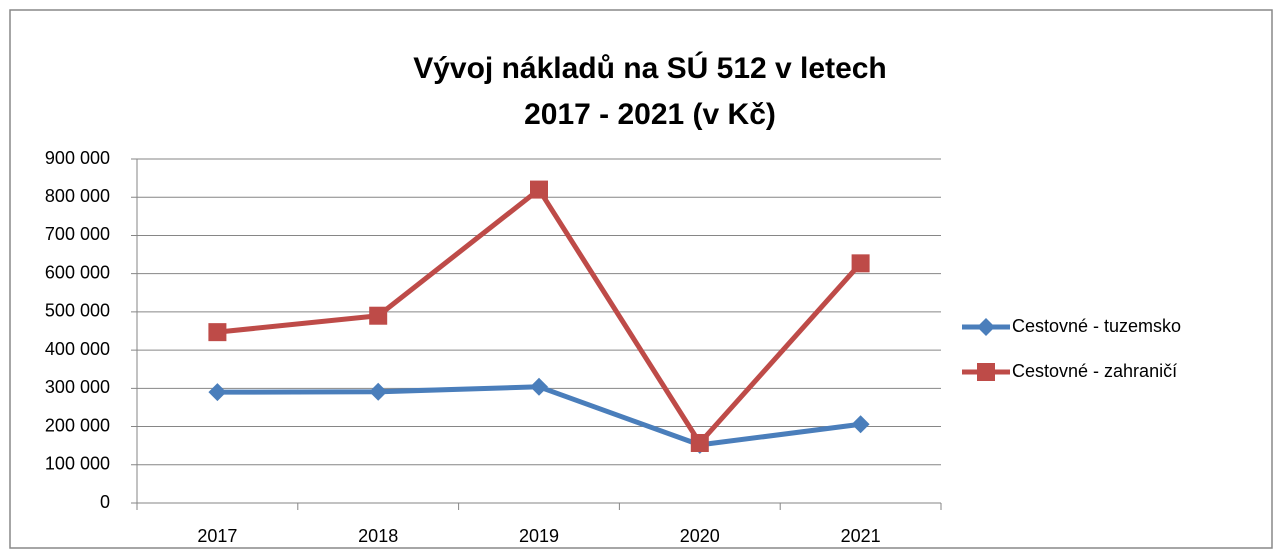 The width and height of the screenshot is (1282, 558). Describe the element at coordinates (77, 464) in the screenshot. I see `y-tick-label: 100 000` at that location.